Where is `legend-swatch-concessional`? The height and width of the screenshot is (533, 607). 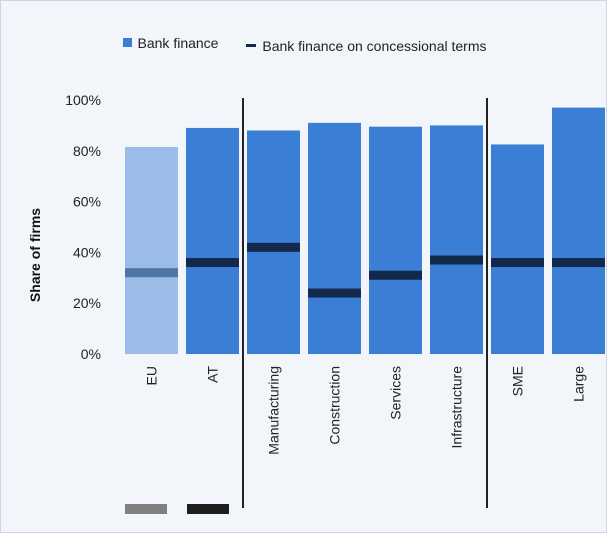
legend-swatch-concessional is located at coordinates (251, 45).